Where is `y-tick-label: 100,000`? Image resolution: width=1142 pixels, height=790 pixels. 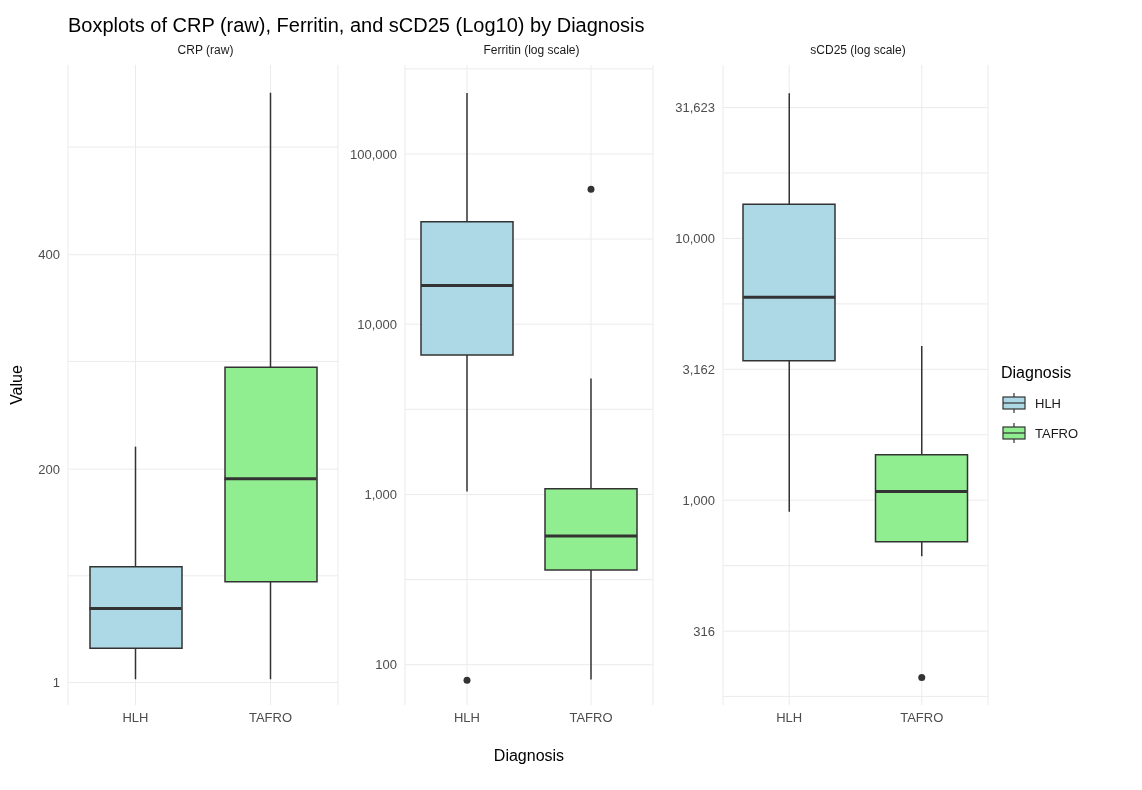
y-tick-label: 100,000 is located at coordinates (373, 154).